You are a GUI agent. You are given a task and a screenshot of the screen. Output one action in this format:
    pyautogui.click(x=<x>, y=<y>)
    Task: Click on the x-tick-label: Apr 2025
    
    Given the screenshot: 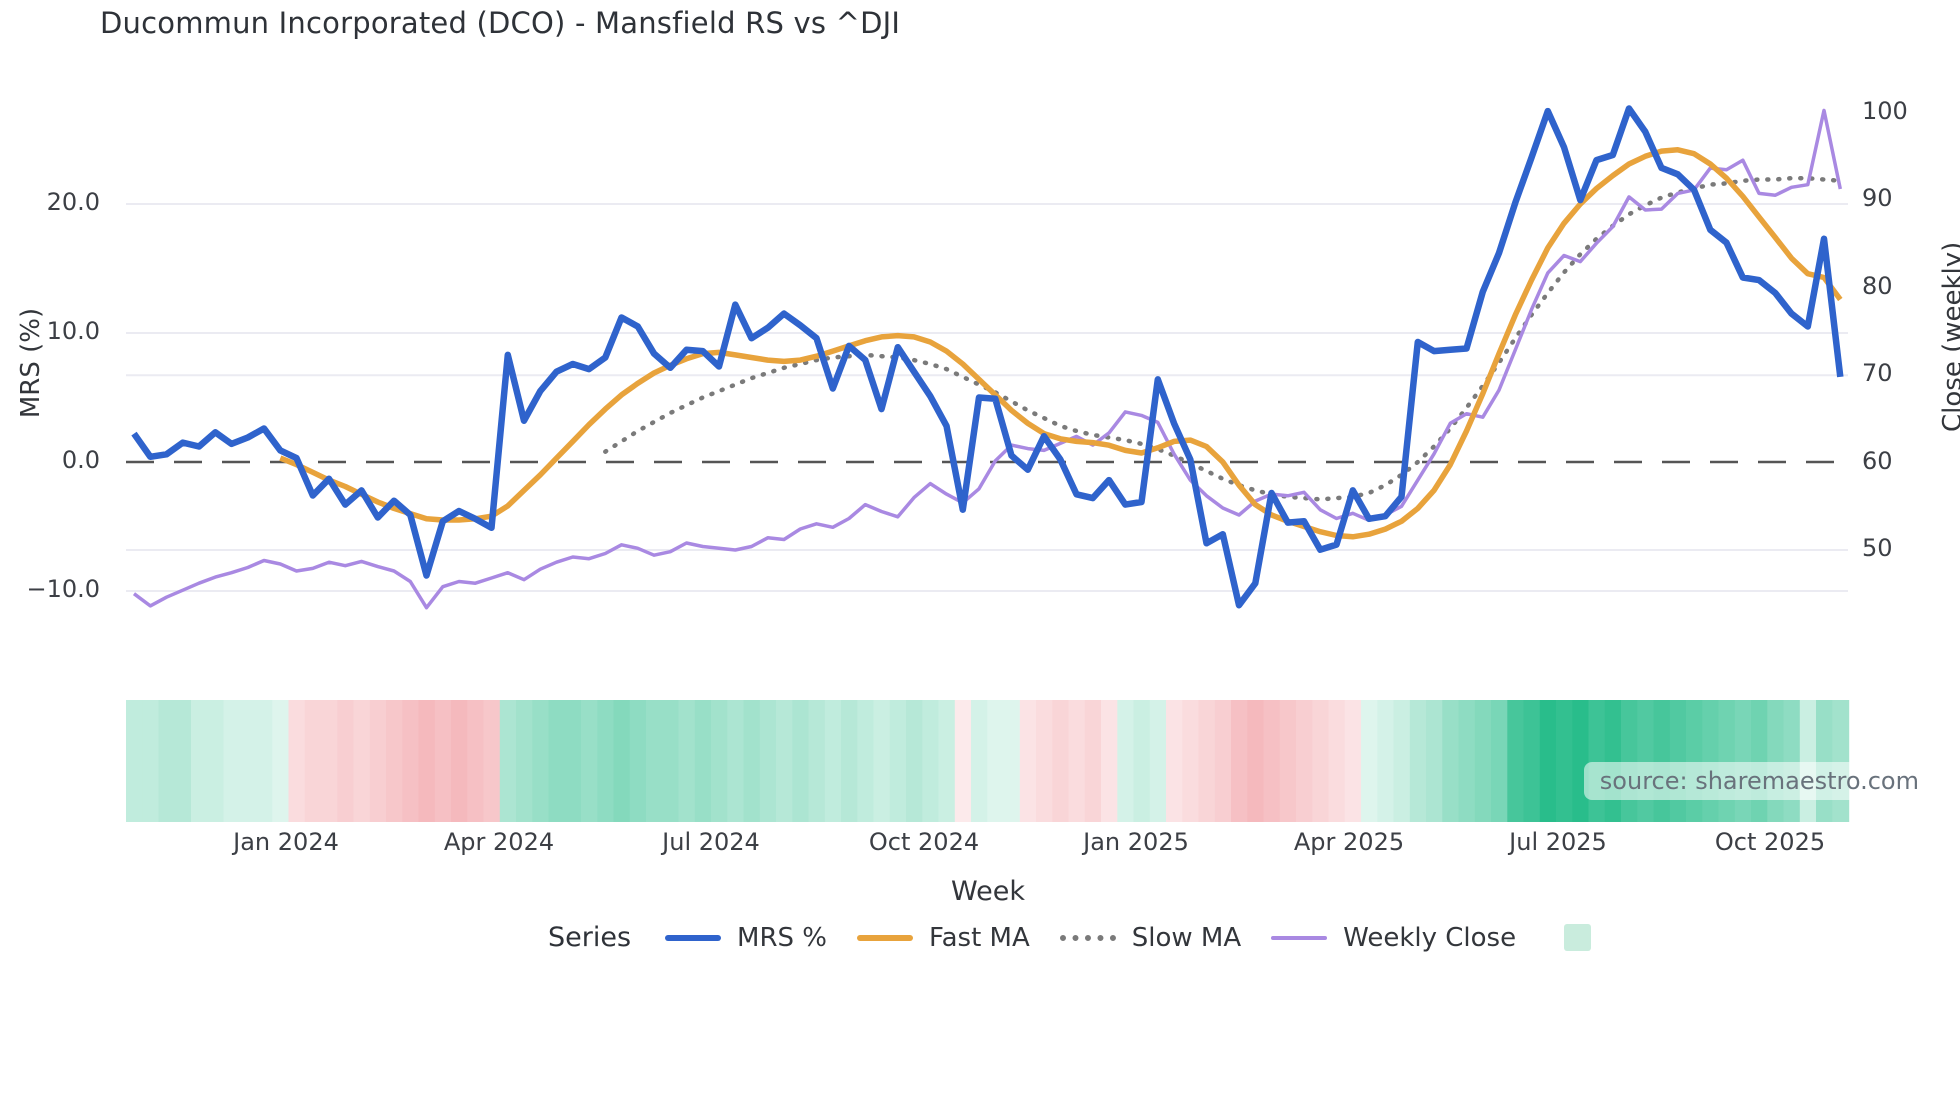 What is the action you would take?
    pyautogui.click(x=1349, y=842)
    